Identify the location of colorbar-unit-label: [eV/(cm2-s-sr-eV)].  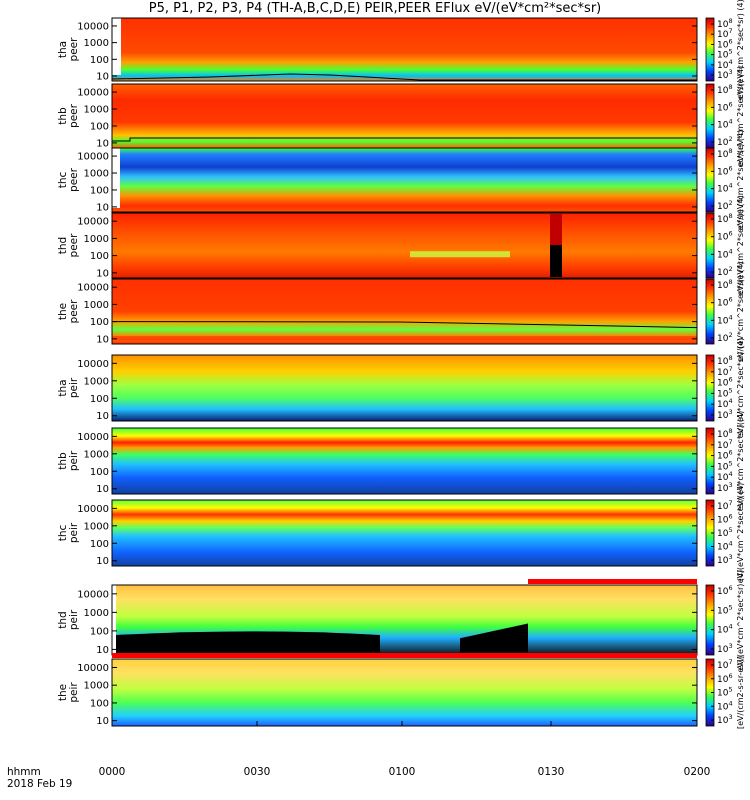
(740, 692).